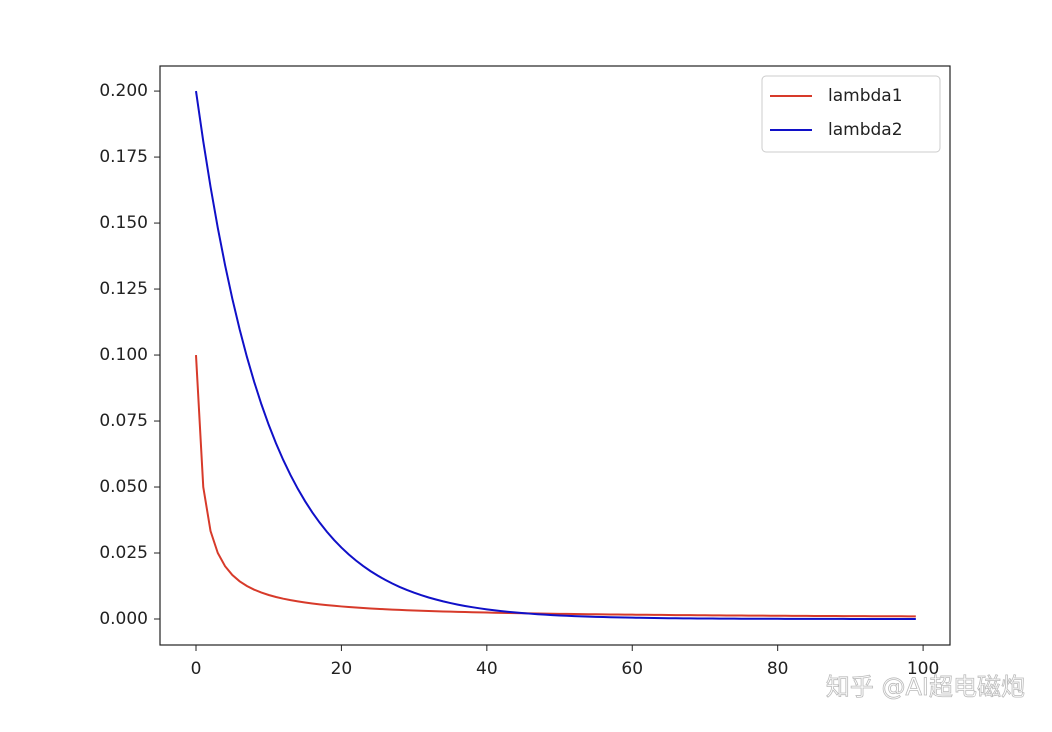 The height and width of the screenshot is (732, 1052). What do you see at coordinates (865, 96) in the screenshot?
I see `legend-label: lambda1` at bounding box center [865, 96].